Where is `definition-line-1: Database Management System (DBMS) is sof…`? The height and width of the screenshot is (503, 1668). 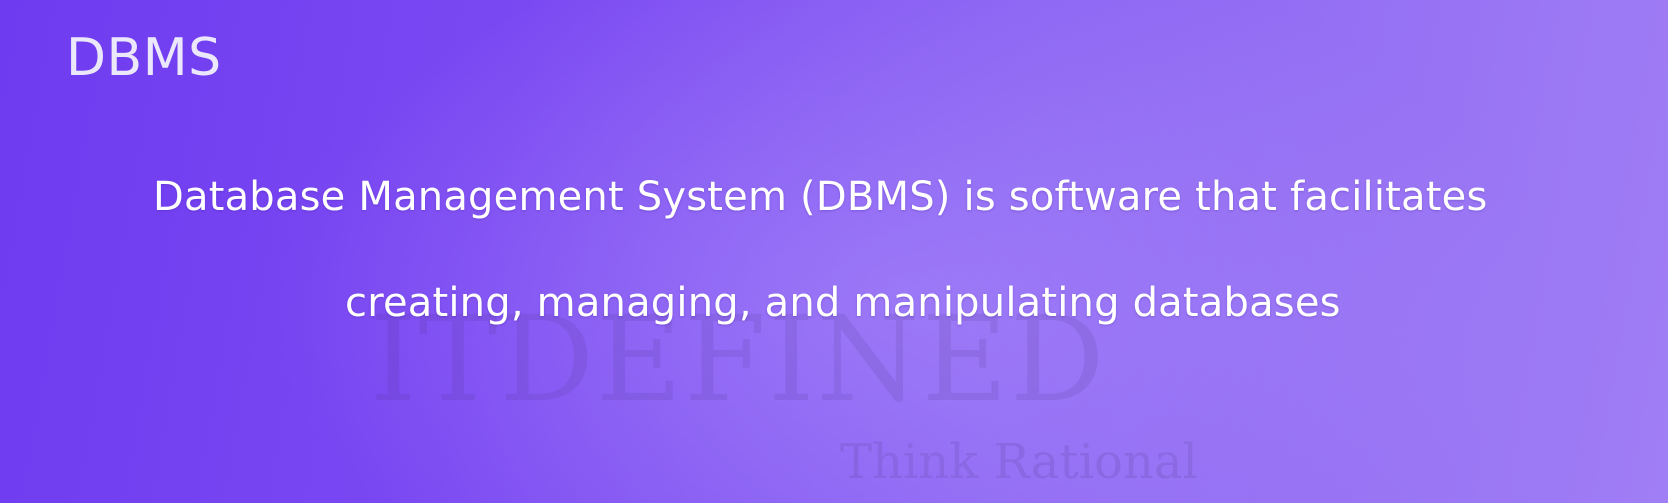
definition-line-1: Database Management System (DBMS) is sof… is located at coordinates (820, 197).